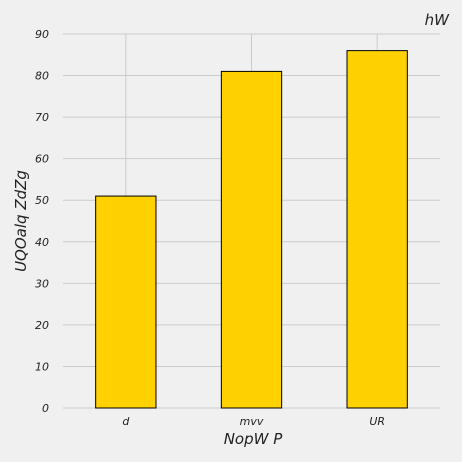 The image size is (462, 462). I want to click on x-tick-label: UR, so click(377, 421).